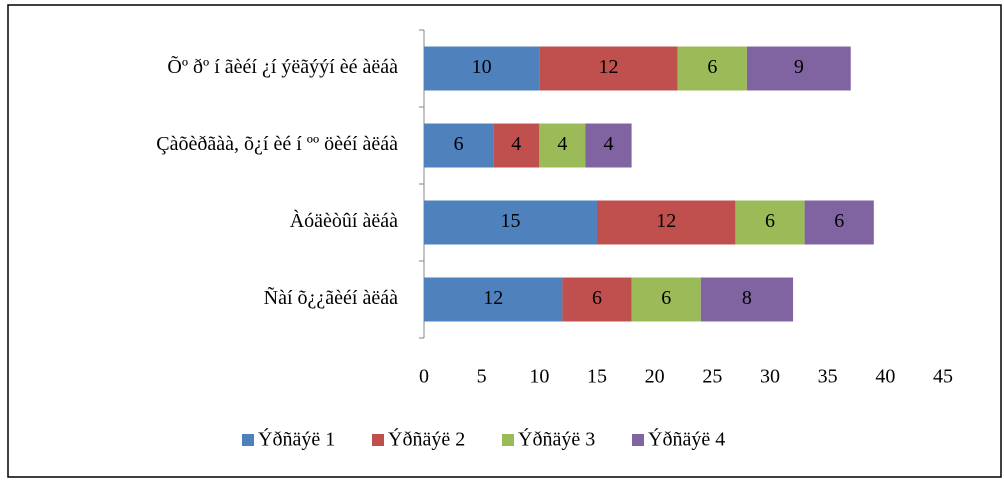  Describe the element at coordinates (282, 66) in the screenshot. I see `y-tick-label: Õº ðº í ãèéí ¿í ýëãýýí èé àëáà` at that location.